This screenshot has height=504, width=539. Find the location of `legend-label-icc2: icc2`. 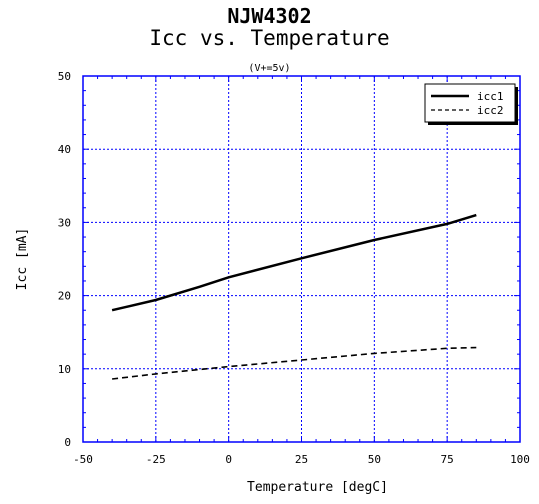

legend-label-icc2: icc2 is located at coordinates (490, 110).